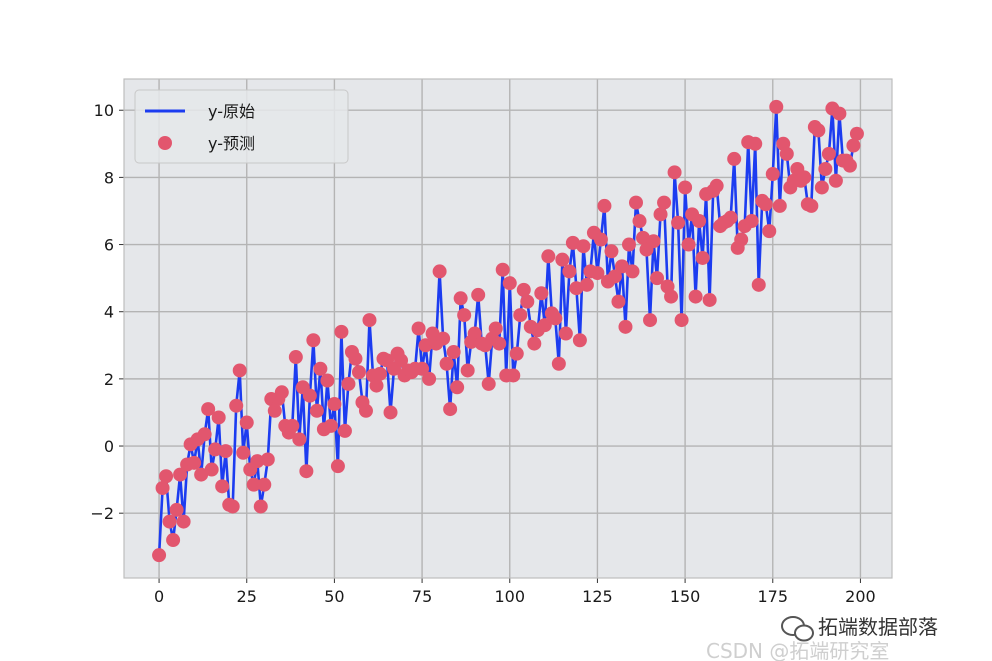 The height and width of the screenshot is (661, 992). I want to click on y-tick-label: 6, so click(109, 245).